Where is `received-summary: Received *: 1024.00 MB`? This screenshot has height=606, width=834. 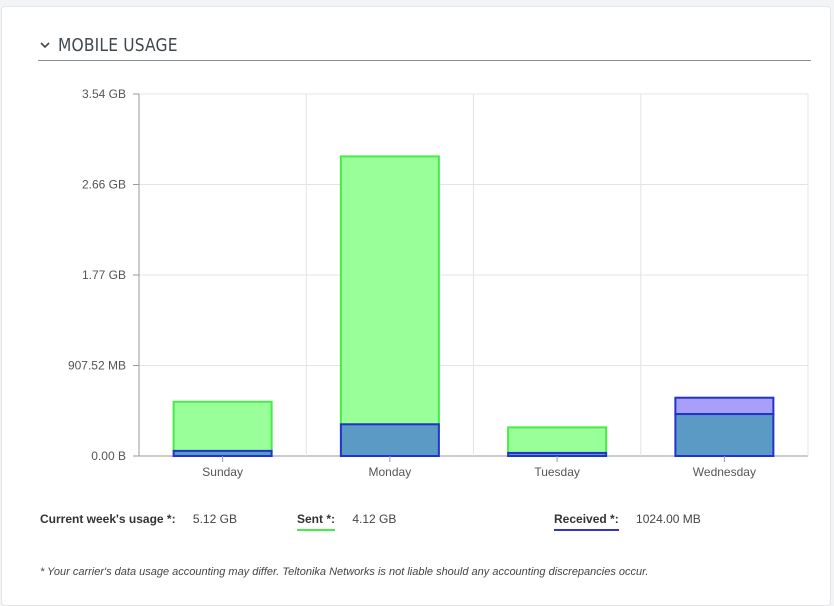 received-summary: Received *: 1024.00 MB is located at coordinates (627, 521).